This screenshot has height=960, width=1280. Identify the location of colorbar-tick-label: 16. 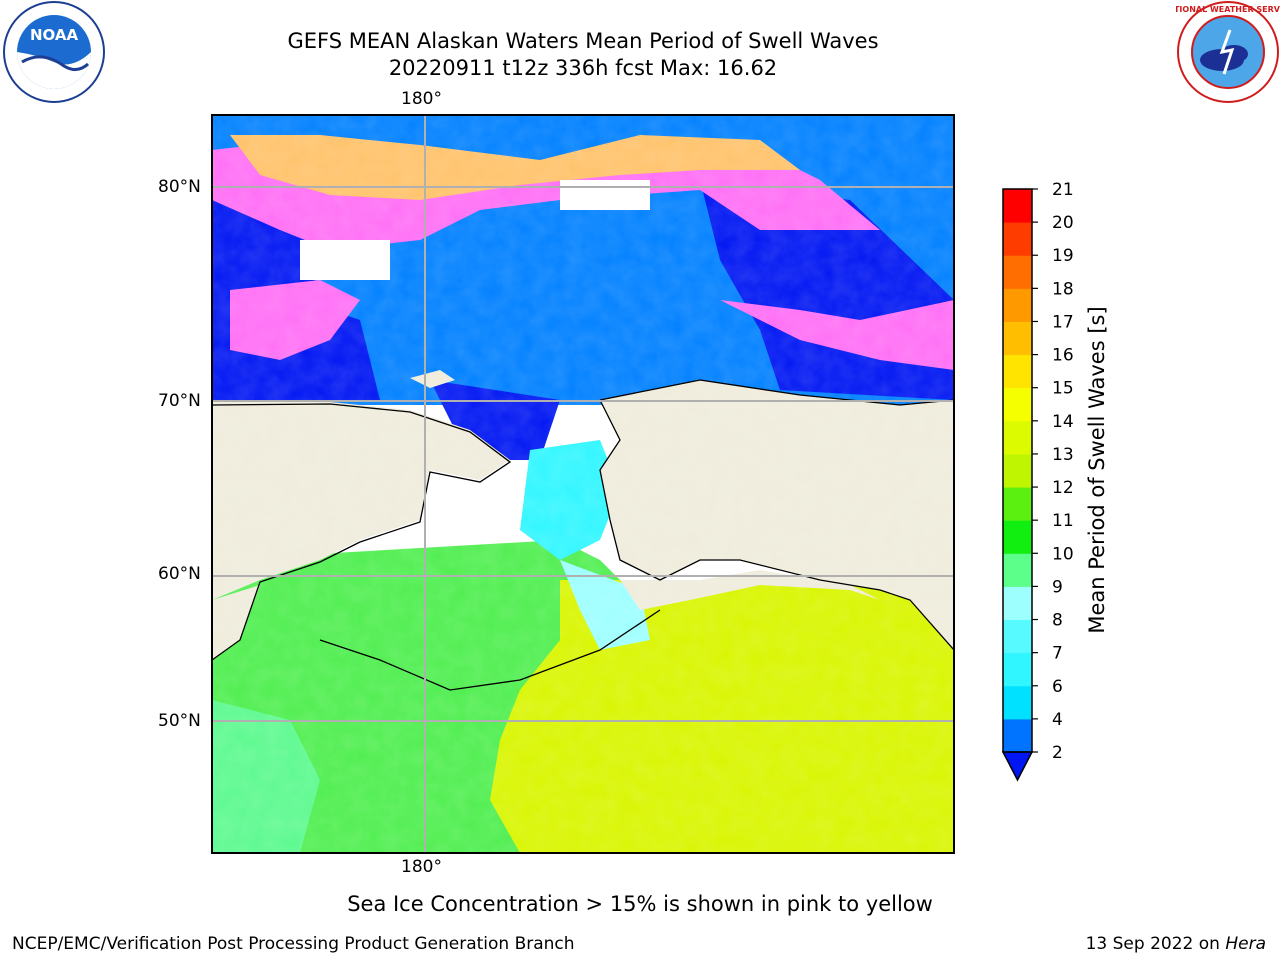
(1063, 356).